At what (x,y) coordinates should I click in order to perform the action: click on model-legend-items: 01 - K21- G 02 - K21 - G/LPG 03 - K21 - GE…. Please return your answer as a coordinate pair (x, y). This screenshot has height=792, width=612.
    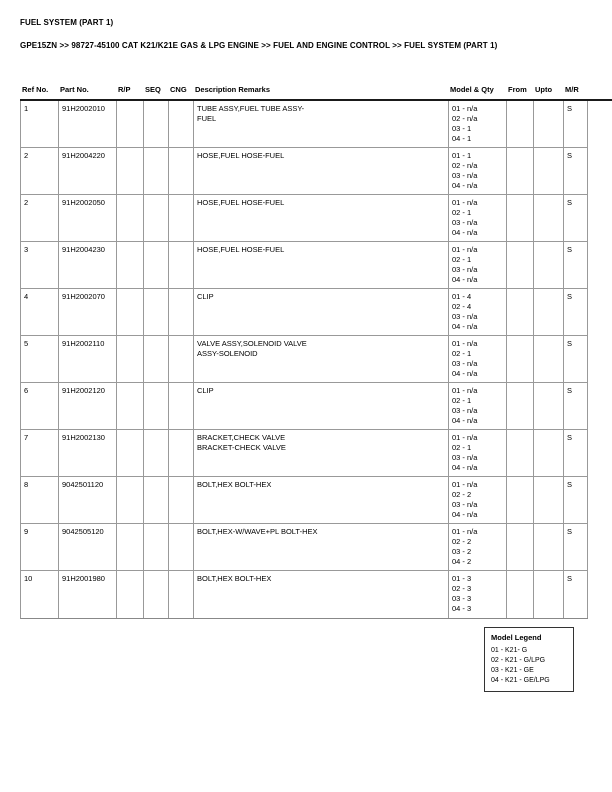
    Looking at the image, I should click on (530, 666).